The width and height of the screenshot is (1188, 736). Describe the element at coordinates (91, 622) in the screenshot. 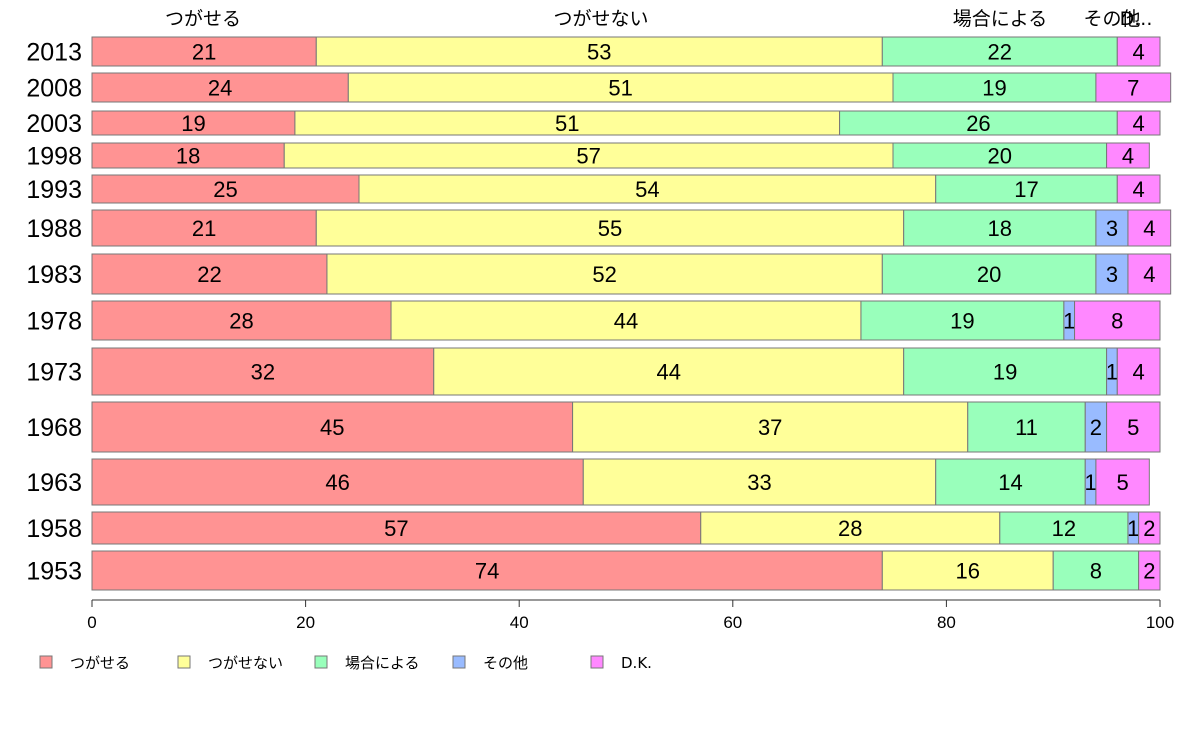

I see `x-tick-label-0: 0` at that location.